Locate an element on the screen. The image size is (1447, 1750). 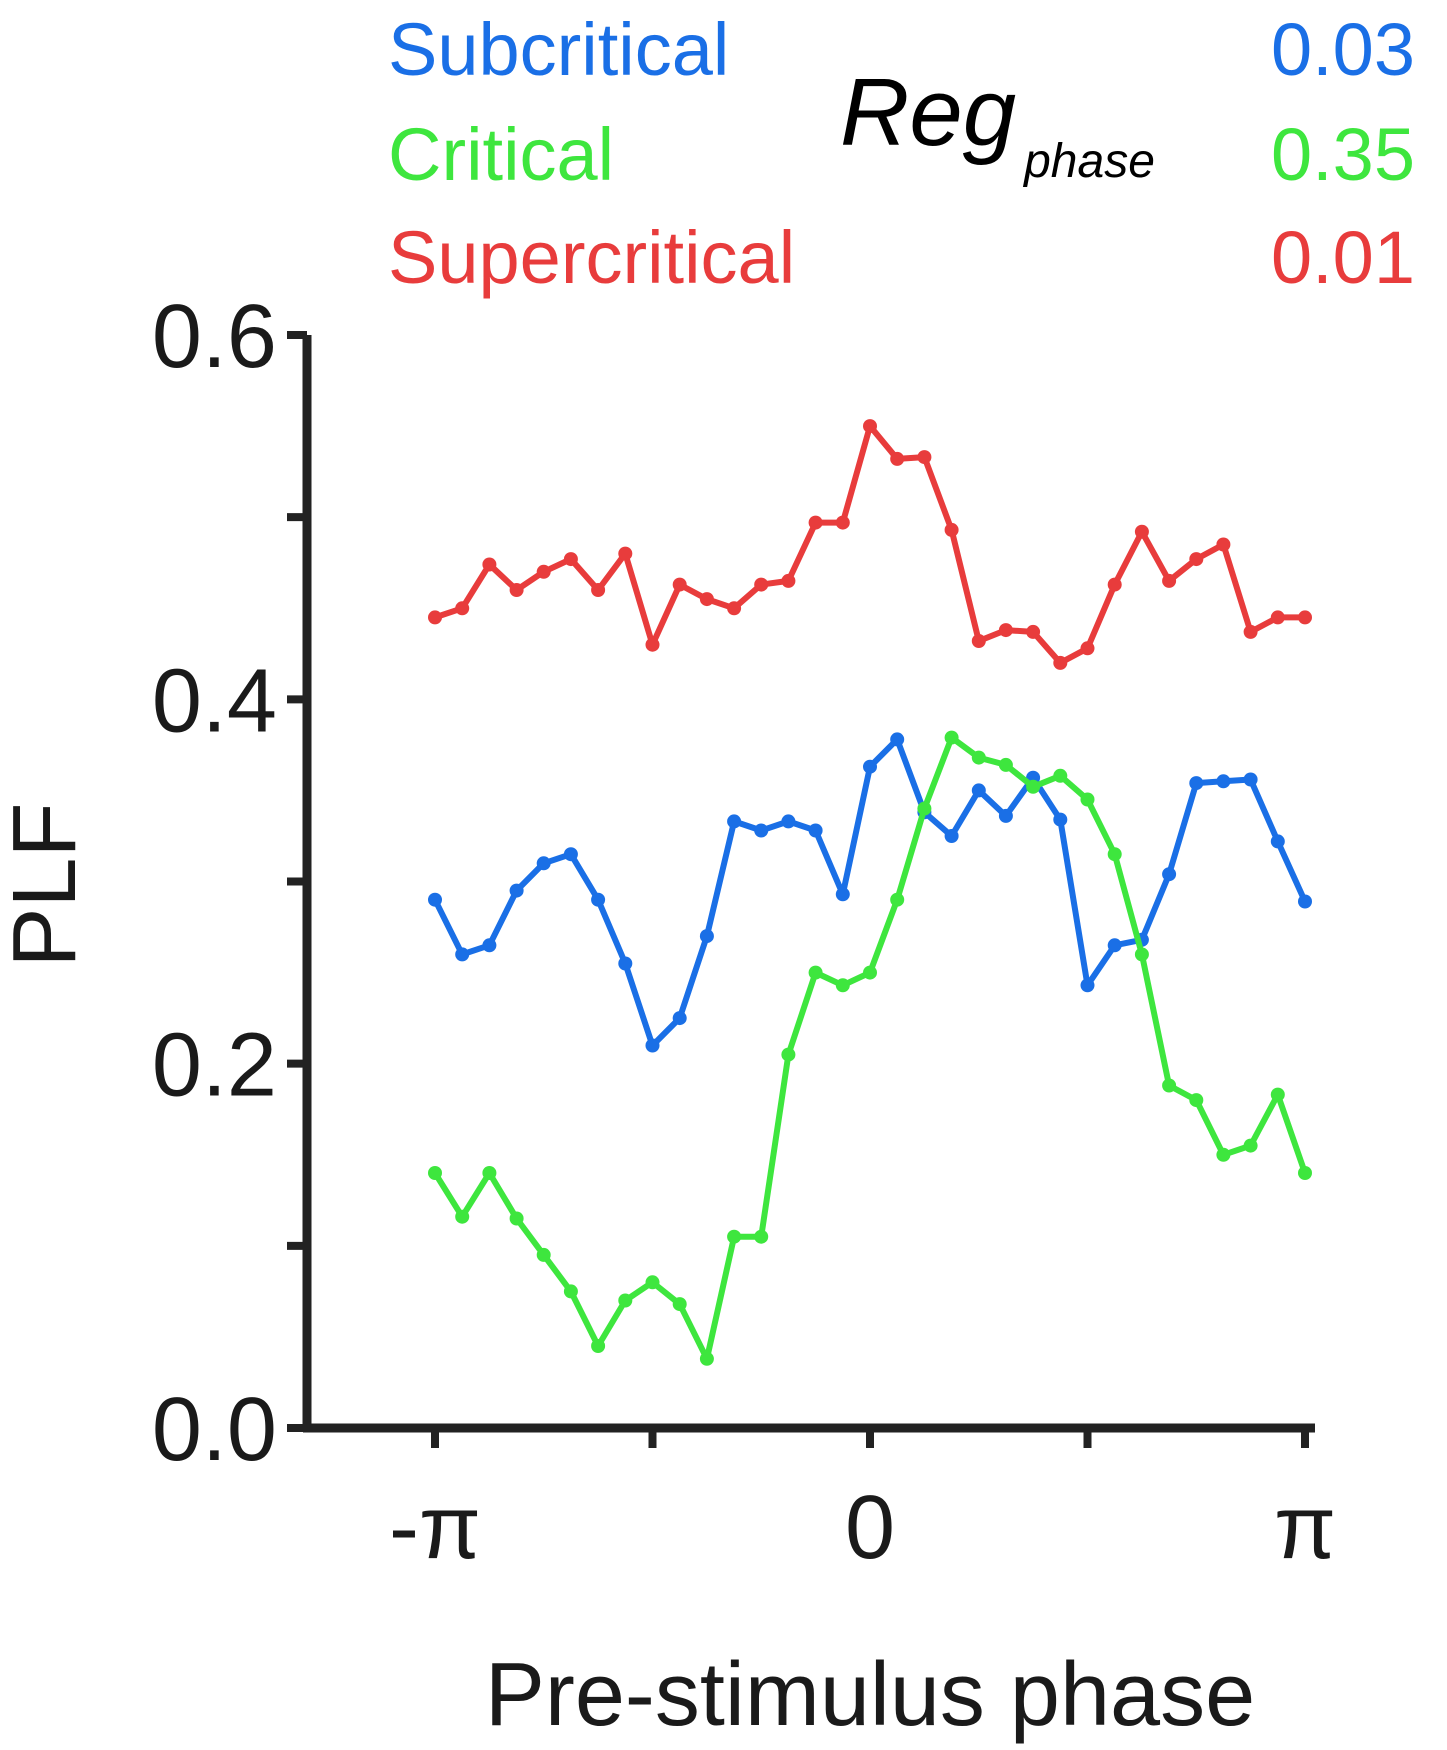
reg-header-subscript: phase is located at coordinates (1088, 161).